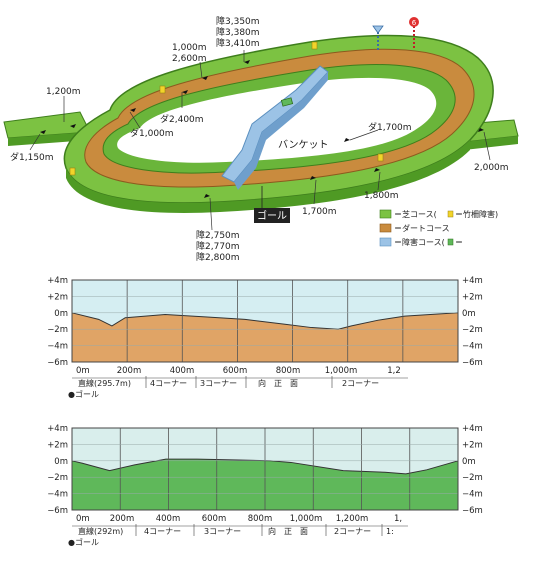 The image size is (540, 566). What do you see at coordinates (287, 102) in the screenshot?
I see `jump-hurdle` at bounding box center [287, 102].